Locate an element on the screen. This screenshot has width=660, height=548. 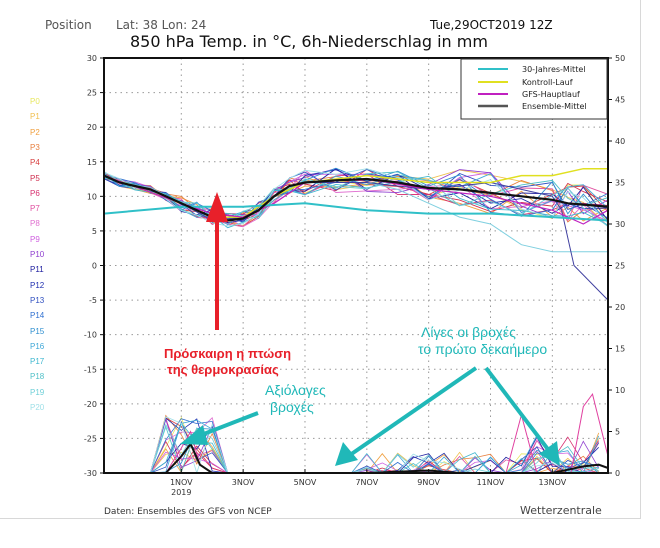
annotation-temp-drop-line2: της θερμοκρασίας is located at coordinates (223, 369).